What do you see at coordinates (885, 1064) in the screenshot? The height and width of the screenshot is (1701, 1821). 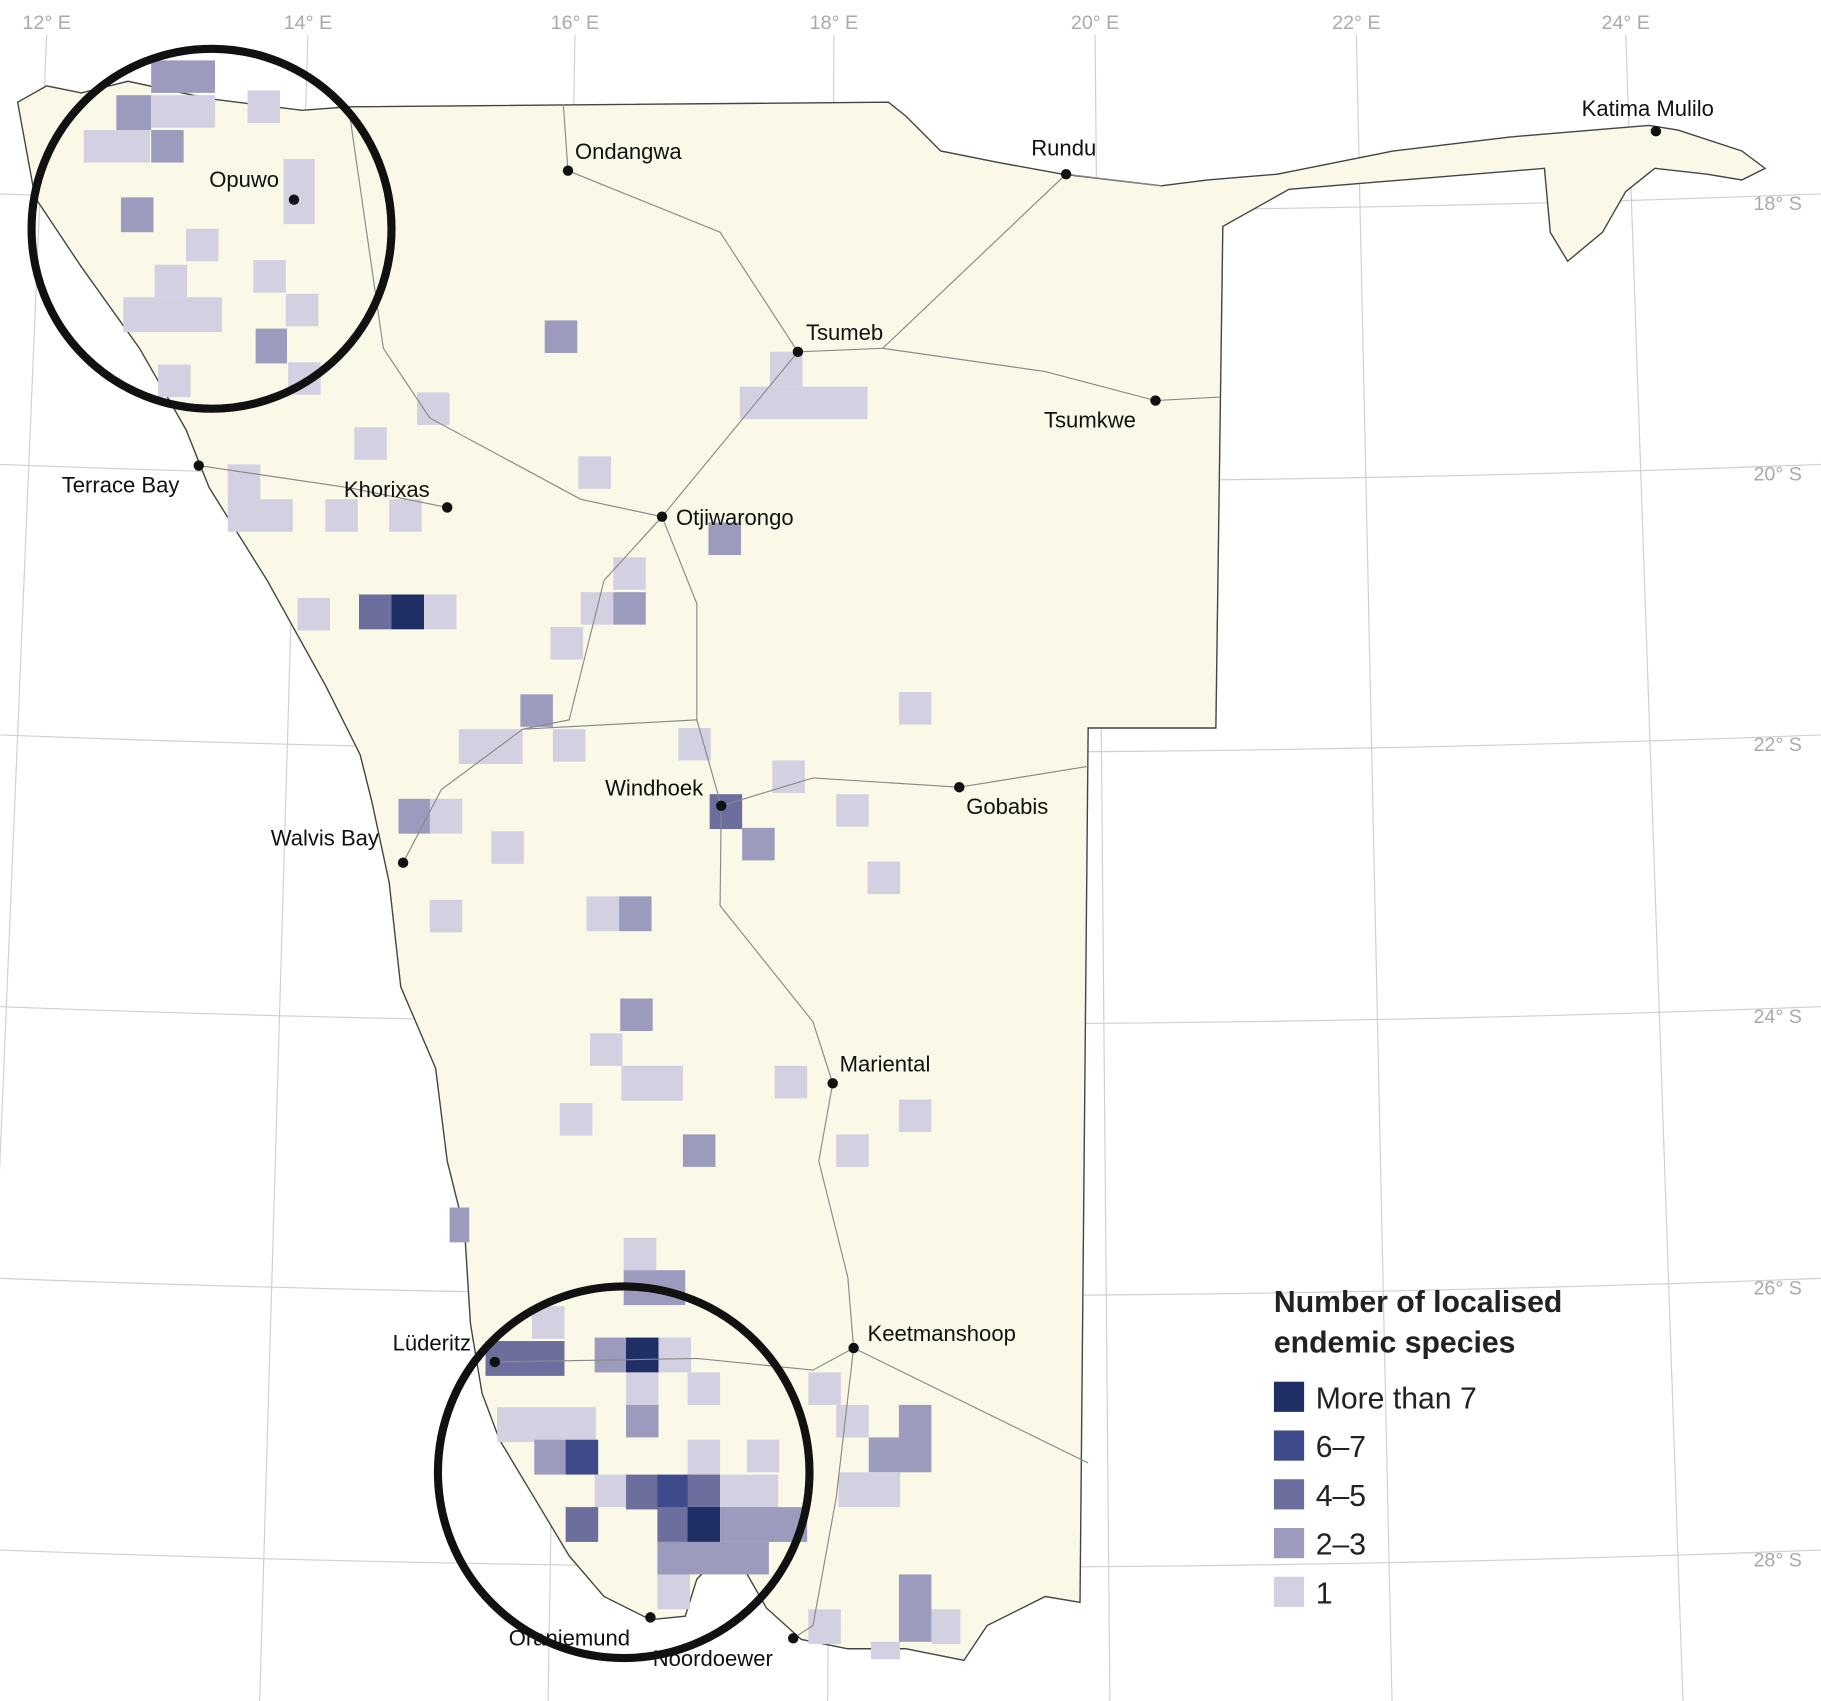 I see `town-label: Mariental` at bounding box center [885, 1064].